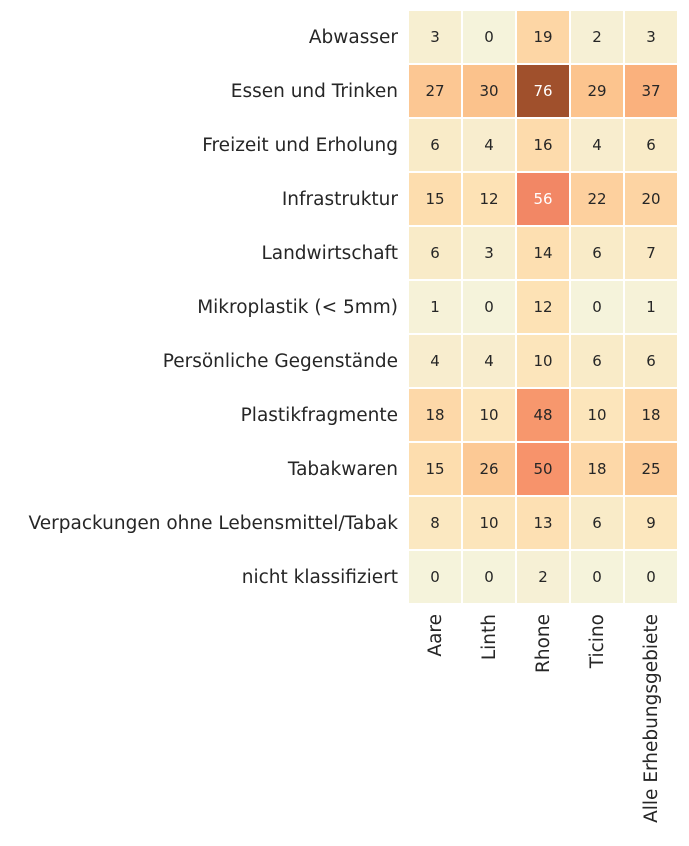 The height and width of the screenshot is (846, 689). What do you see at coordinates (435, 523) in the screenshot?
I see `cell-value-label: 8` at bounding box center [435, 523].